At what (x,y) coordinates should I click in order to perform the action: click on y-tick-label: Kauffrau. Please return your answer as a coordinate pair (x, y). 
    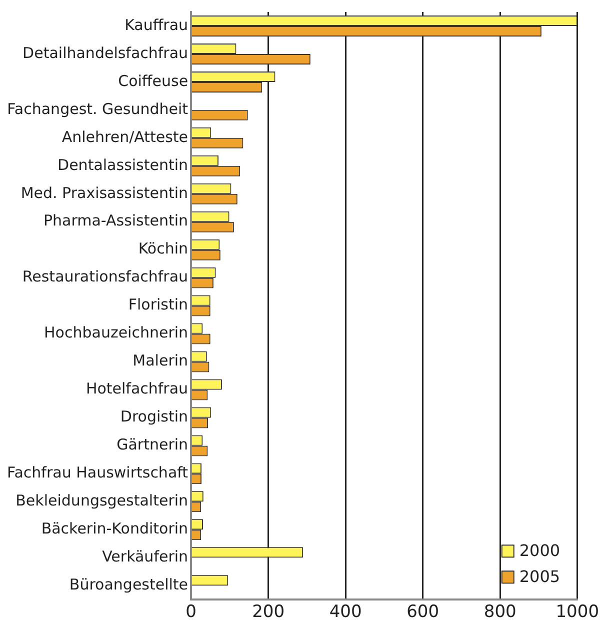
    Looking at the image, I should click on (156, 25).